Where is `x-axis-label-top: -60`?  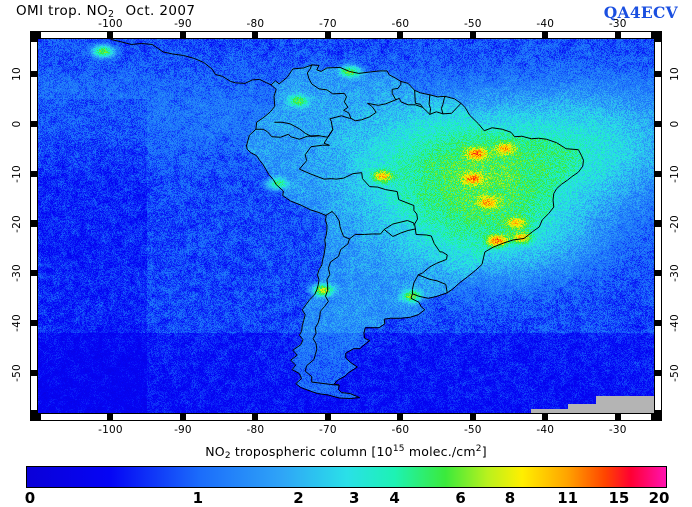
x-axis-label-top: -60 is located at coordinates (400, 24).